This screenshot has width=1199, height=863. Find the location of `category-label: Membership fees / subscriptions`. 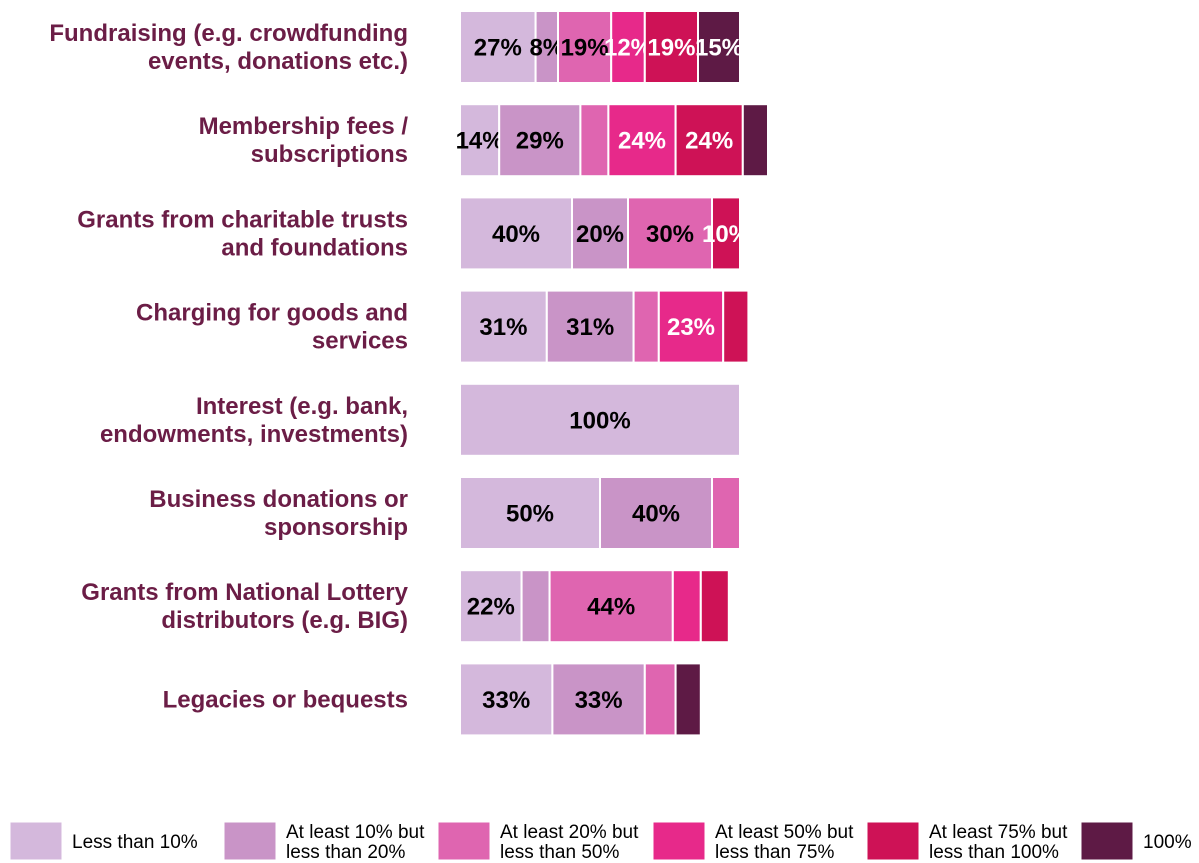

category-label: Membership fees / subscriptions is located at coordinates (304, 140).